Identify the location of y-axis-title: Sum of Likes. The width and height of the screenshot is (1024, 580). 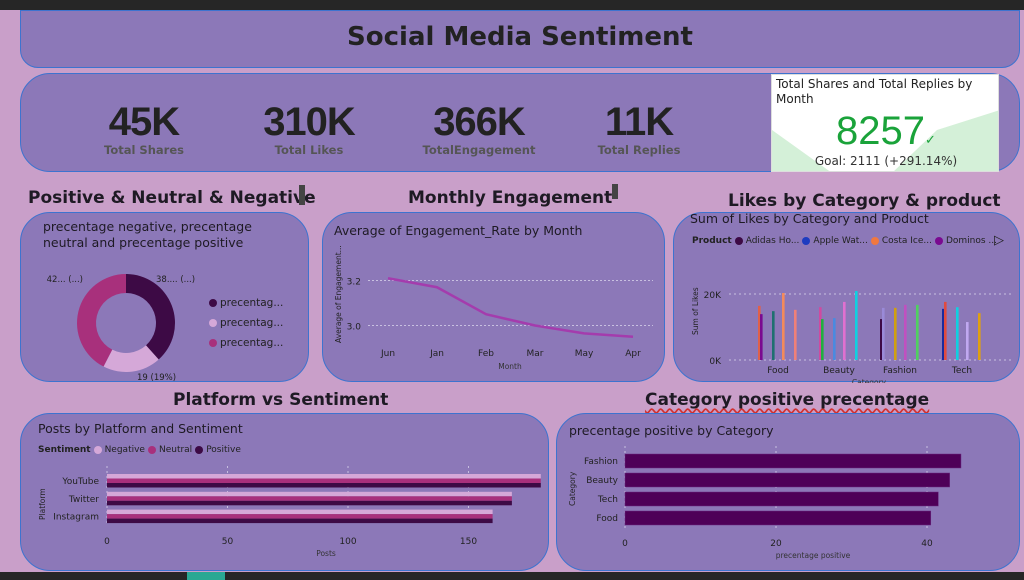
(695, 311).